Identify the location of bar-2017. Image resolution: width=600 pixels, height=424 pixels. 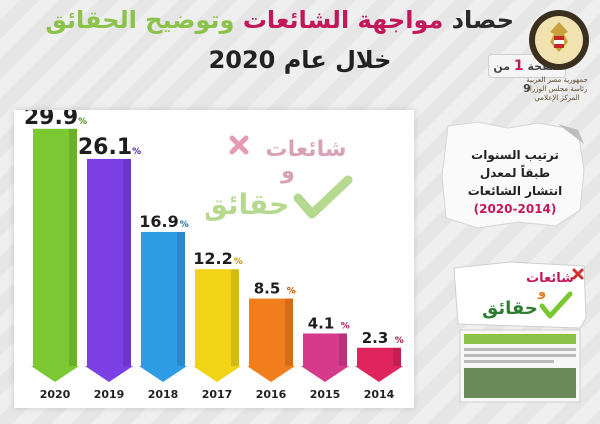
(217, 317).